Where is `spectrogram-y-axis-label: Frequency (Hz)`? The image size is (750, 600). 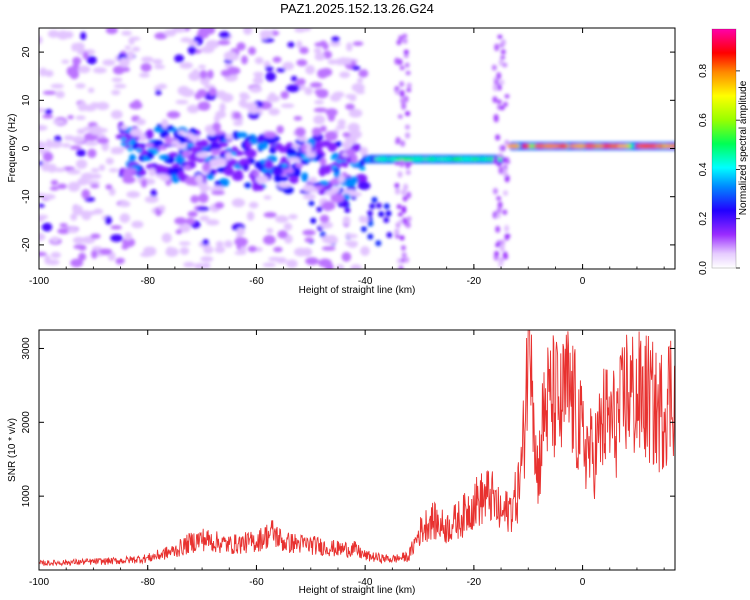 spectrogram-y-axis-label: Frequency (Hz) is located at coordinates (12, 148).